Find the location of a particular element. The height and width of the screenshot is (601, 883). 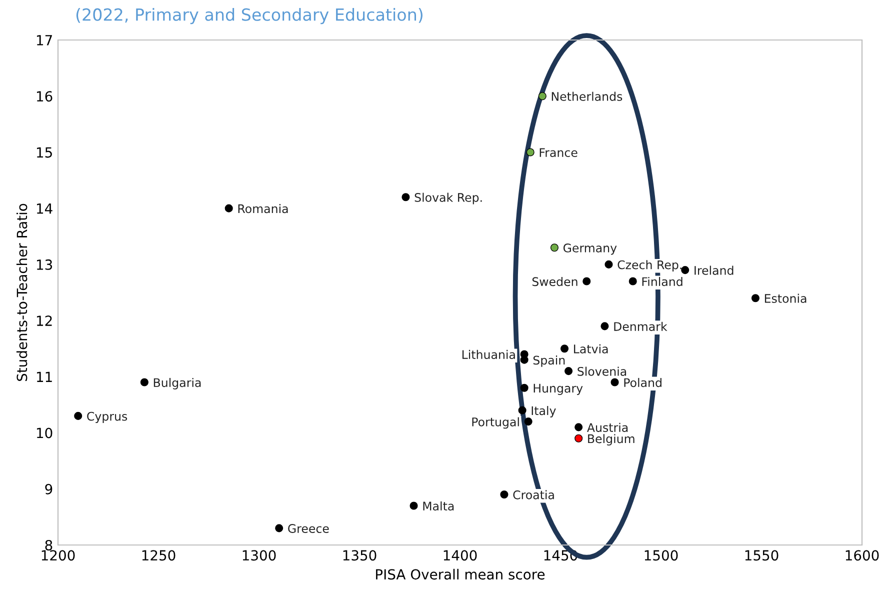

annotation: Slovenia is located at coordinates (602, 371).